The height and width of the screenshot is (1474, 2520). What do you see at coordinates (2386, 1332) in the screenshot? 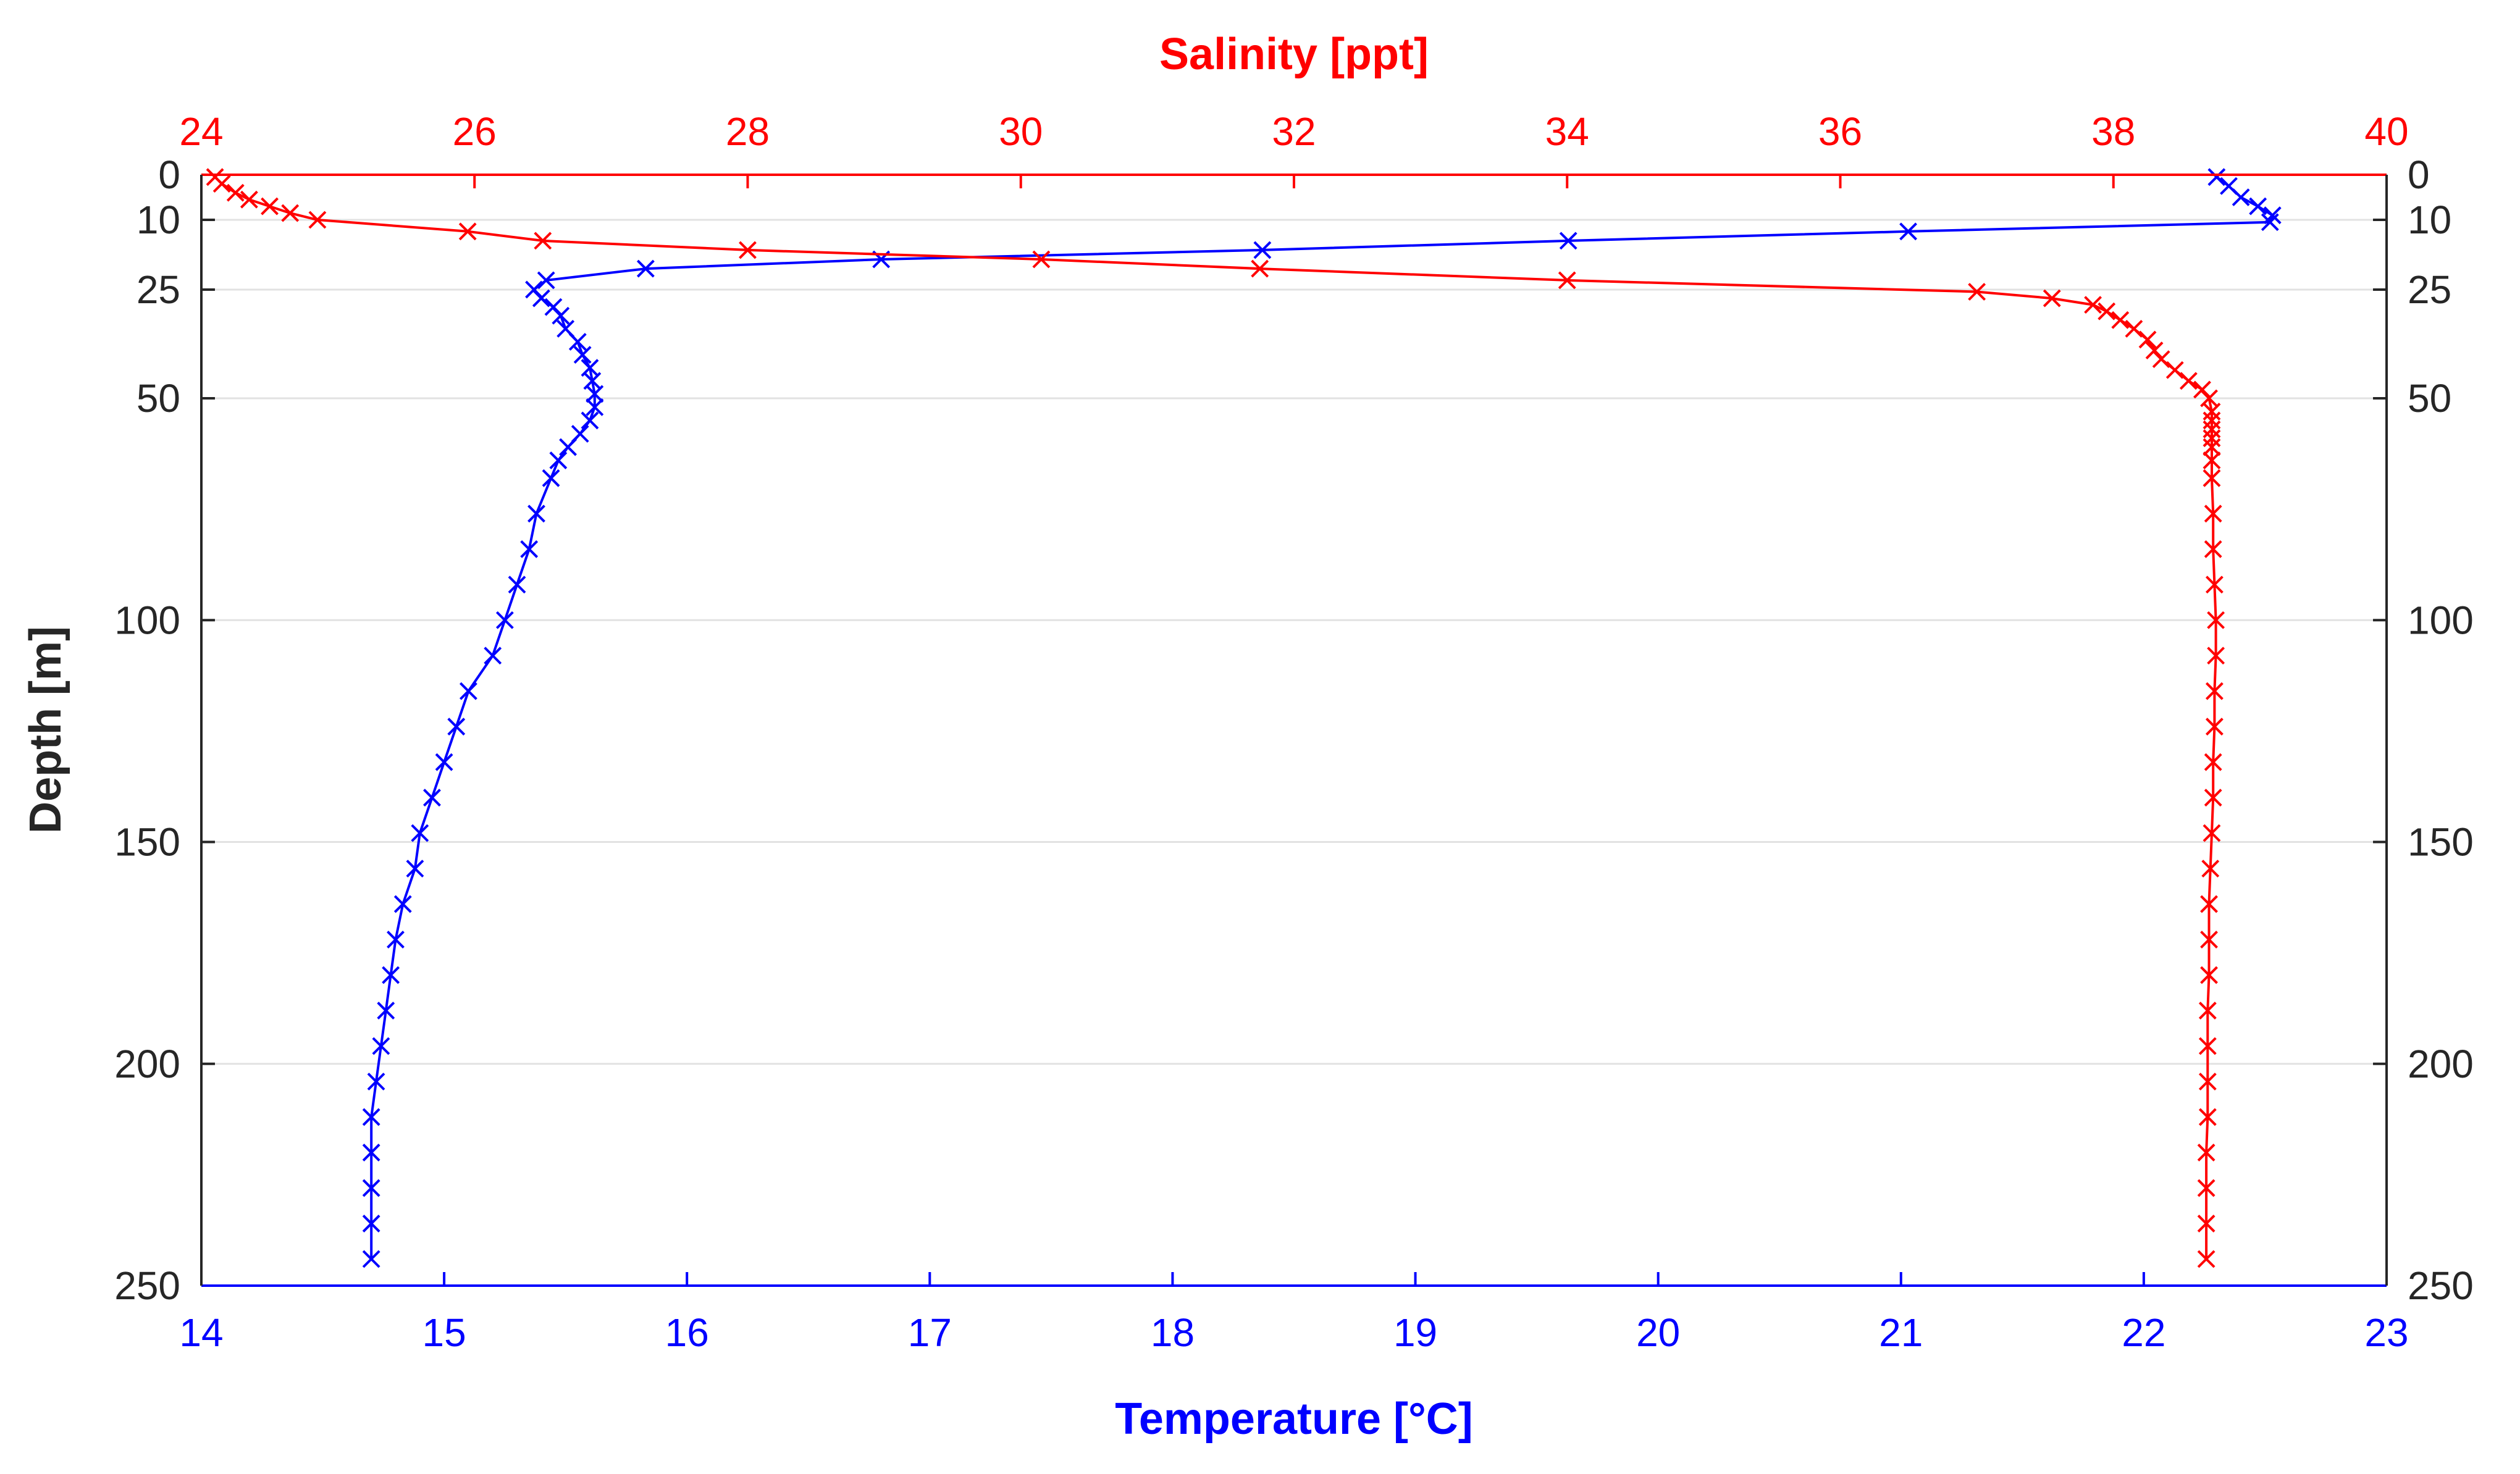
I see `bottom-tick-label-23: 23` at bounding box center [2386, 1332].